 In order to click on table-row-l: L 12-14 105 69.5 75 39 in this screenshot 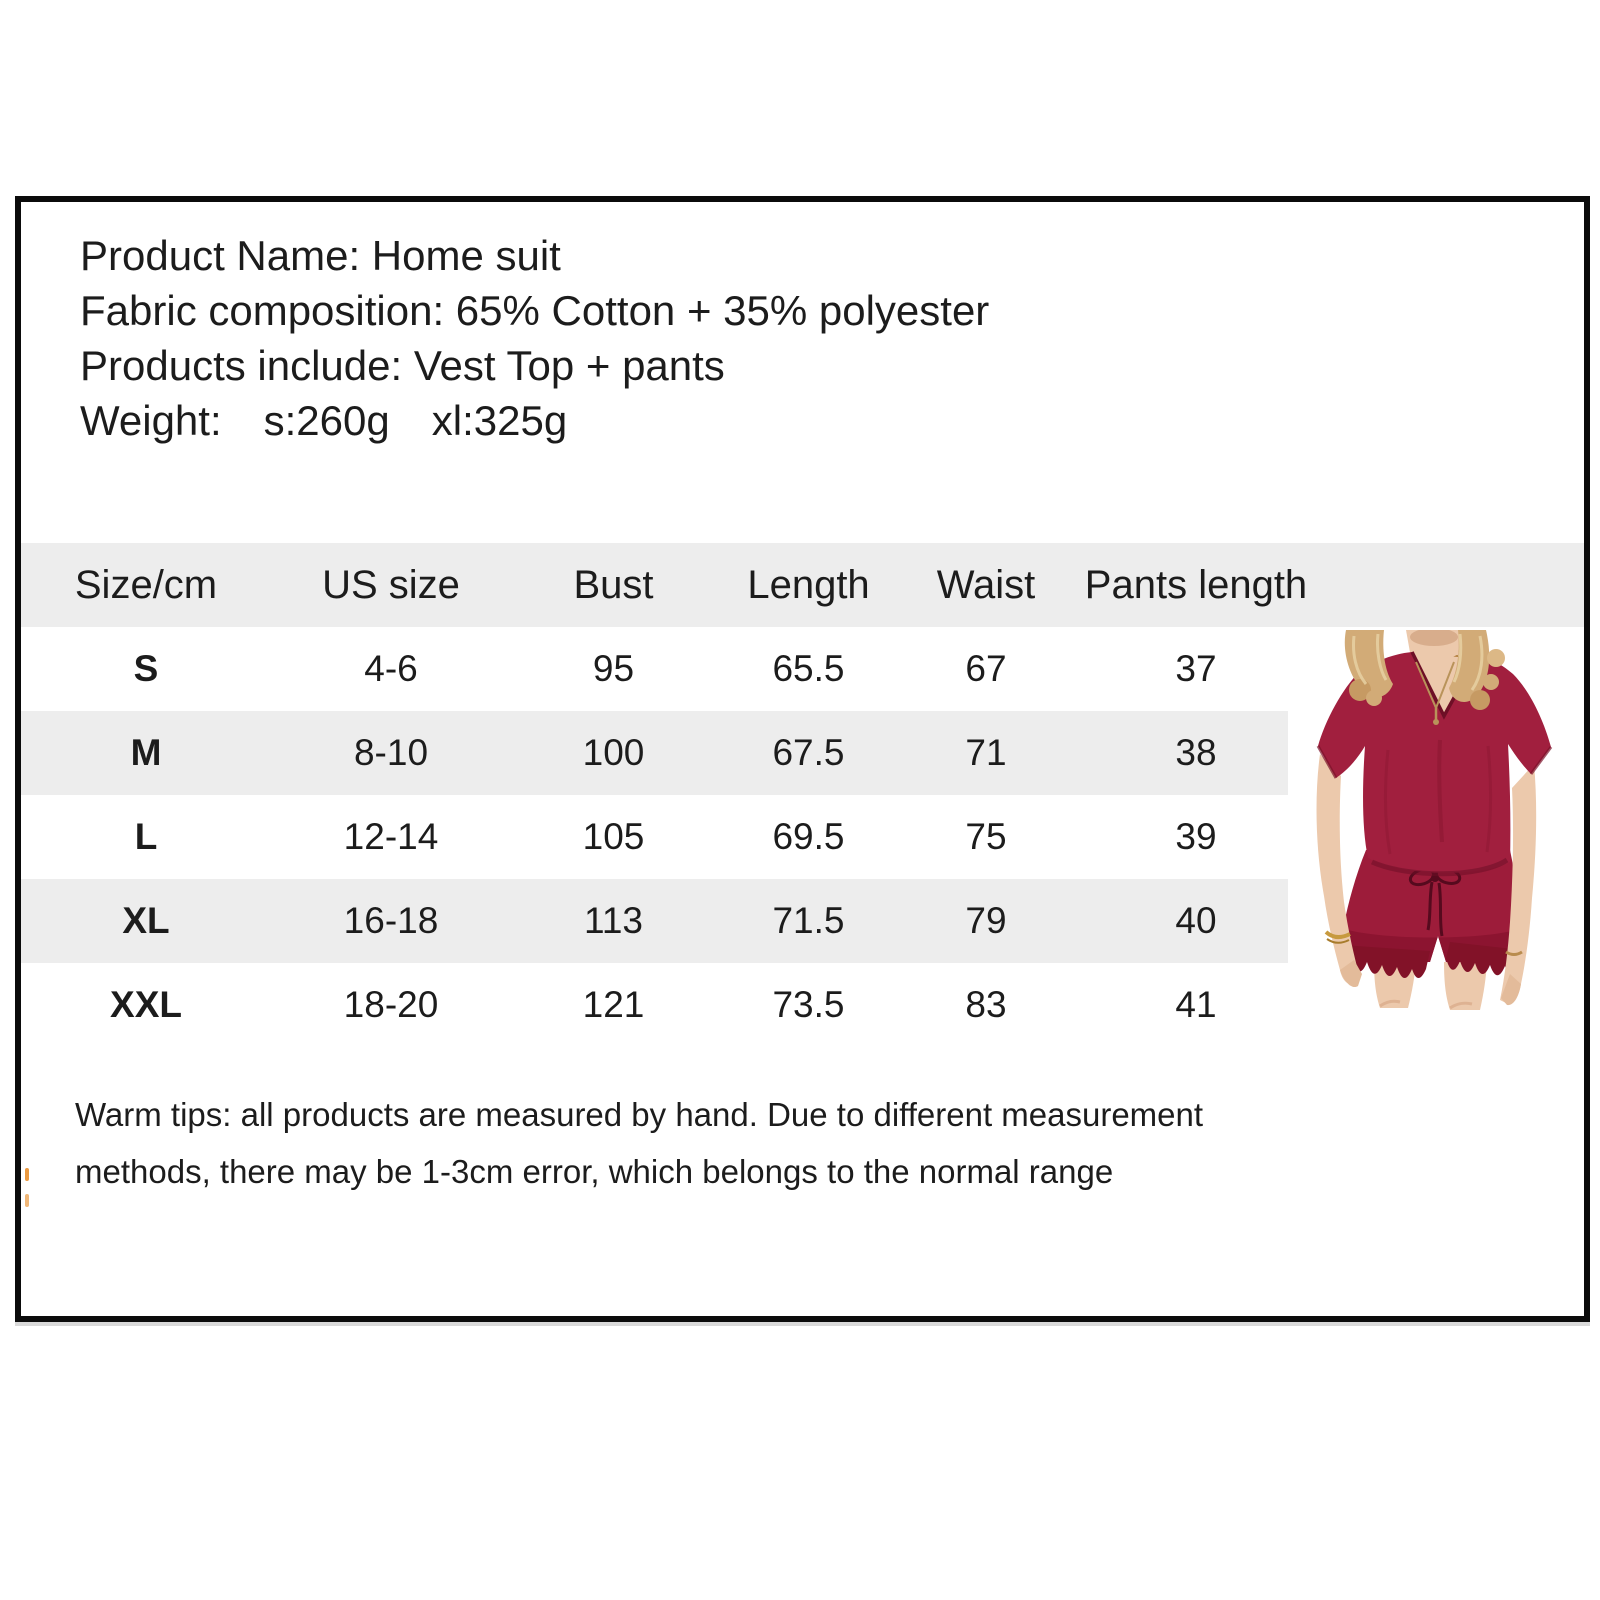, I will do `click(802, 837)`.